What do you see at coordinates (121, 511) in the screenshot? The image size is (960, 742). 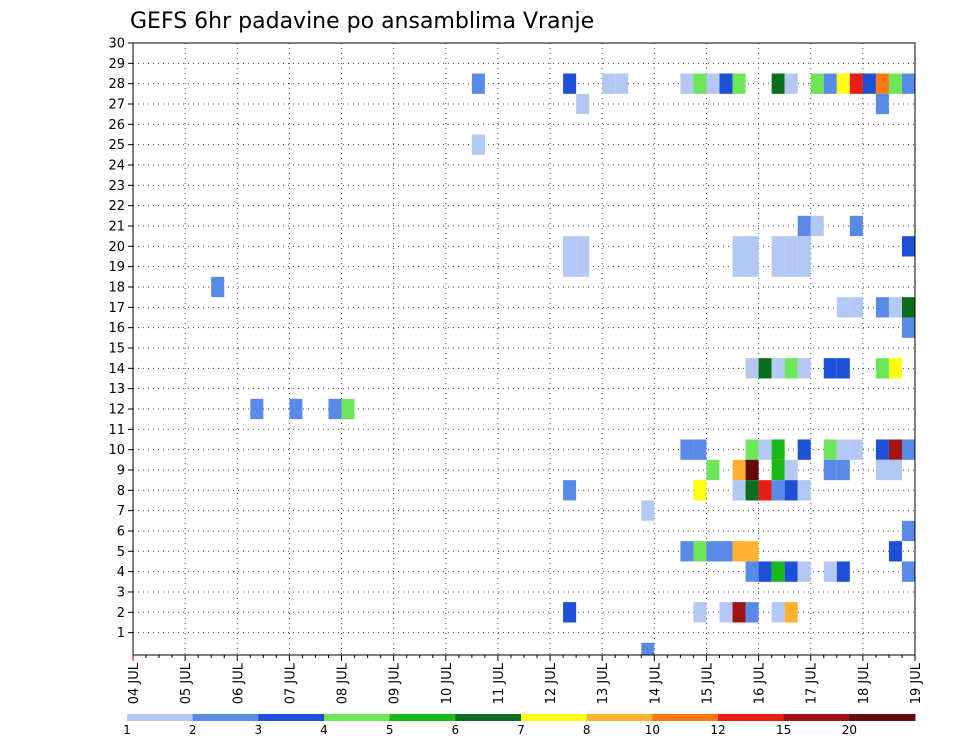 I see `y-tick-label: 7` at bounding box center [121, 511].